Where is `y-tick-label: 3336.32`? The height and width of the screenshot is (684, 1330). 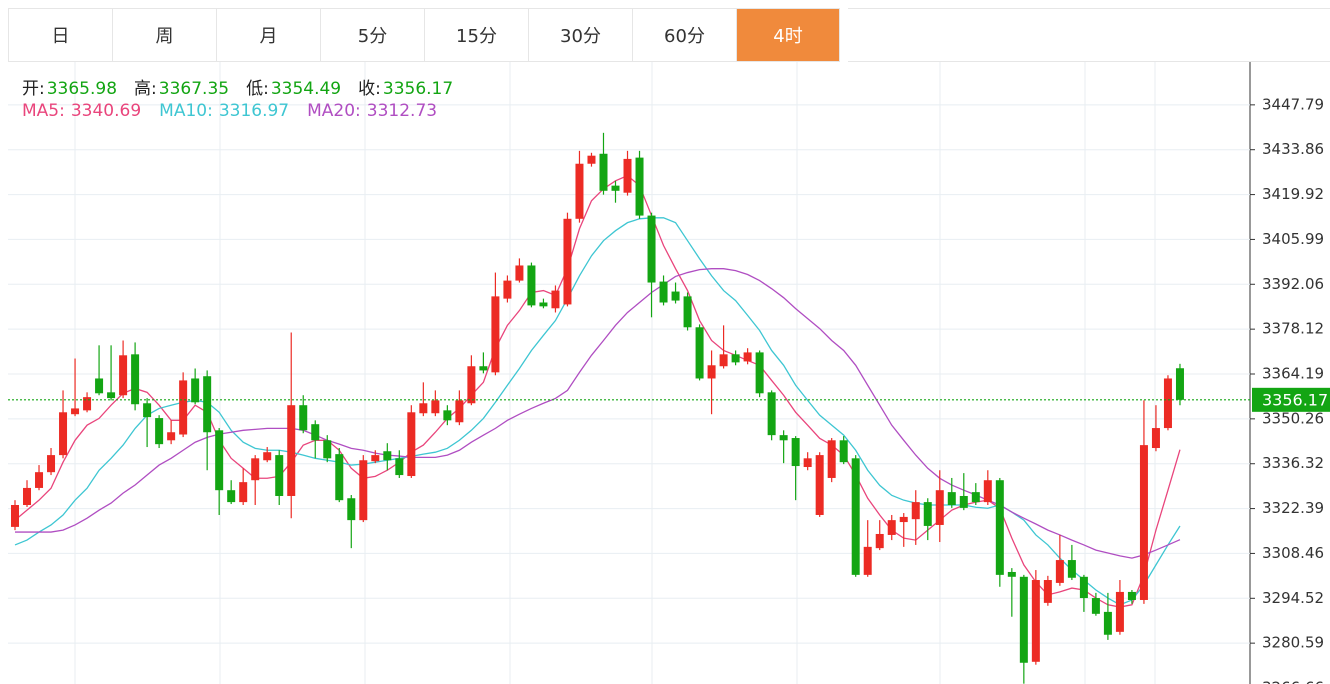 y-tick-label: 3336.32 is located at coordinates (1293, 463).